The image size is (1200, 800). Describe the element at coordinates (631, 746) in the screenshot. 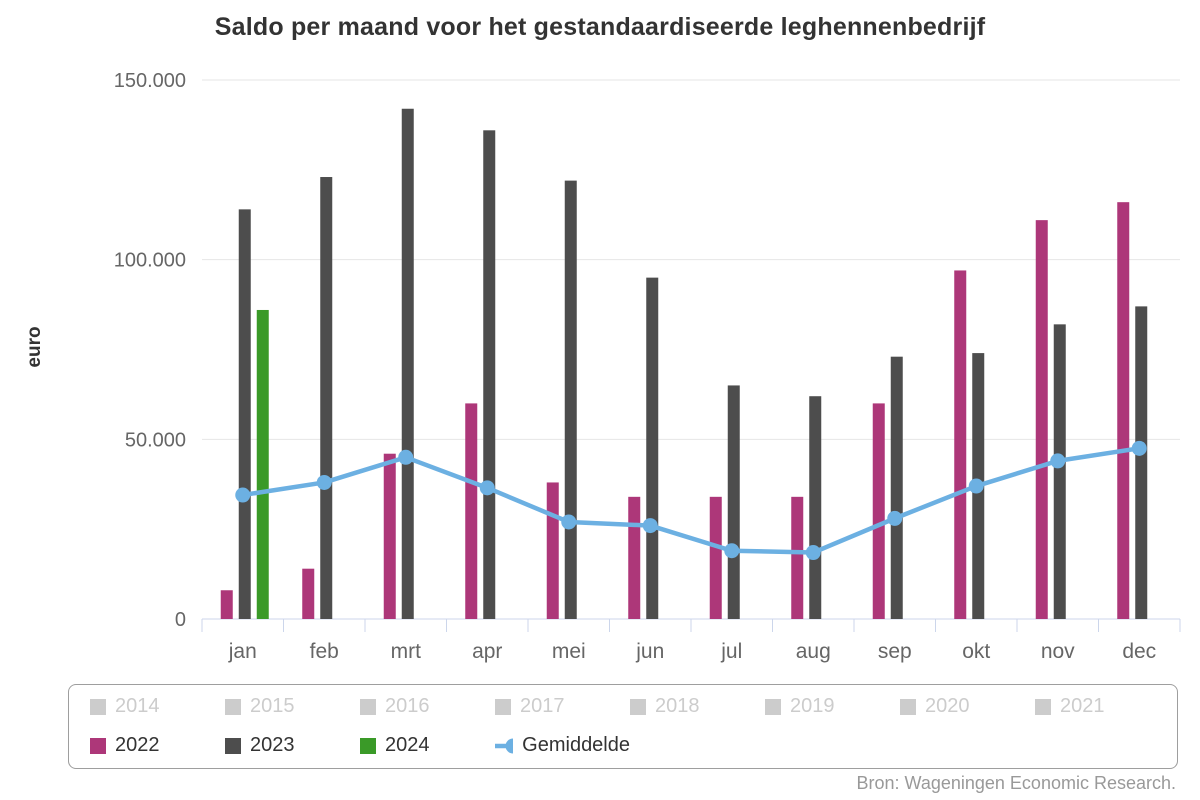

I see `legend-row-active-series: 2022 2023 2024 Gemiddelde` at that location.